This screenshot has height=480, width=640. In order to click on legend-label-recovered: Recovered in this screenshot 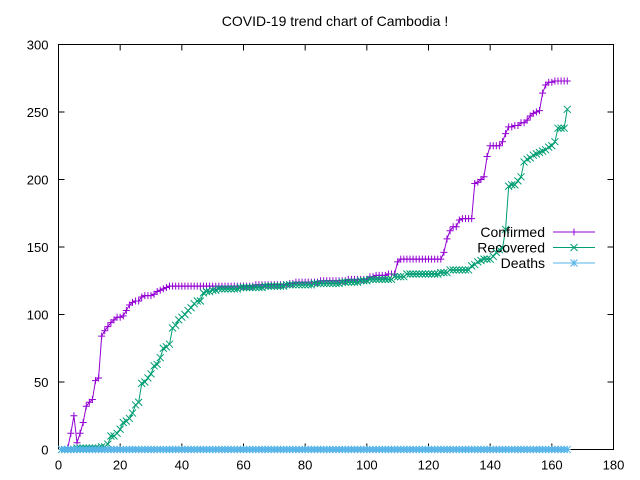, I will do `click(511, 248)`.